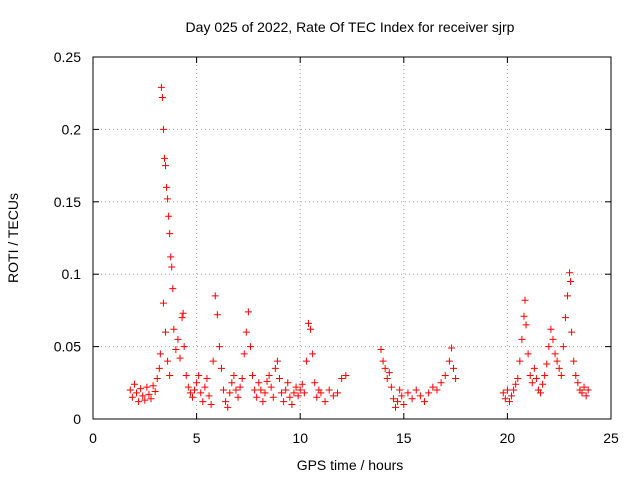 Image resolution: width=640 pixels, height=480 pixels. I want to click on x-tick-label: 25, so click(611, 438).